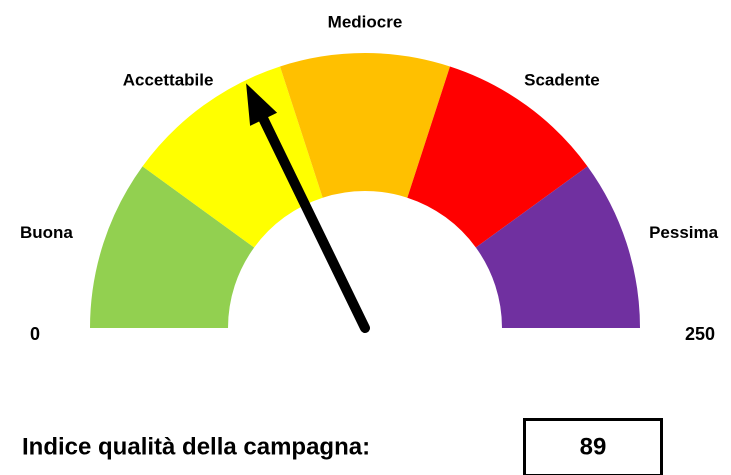 This screenshot has width=731, height=475. What do you see at coordinates (168, 80) in the screenshot?
I see `band-label: Accettabile` at bounding box center [168, 80].